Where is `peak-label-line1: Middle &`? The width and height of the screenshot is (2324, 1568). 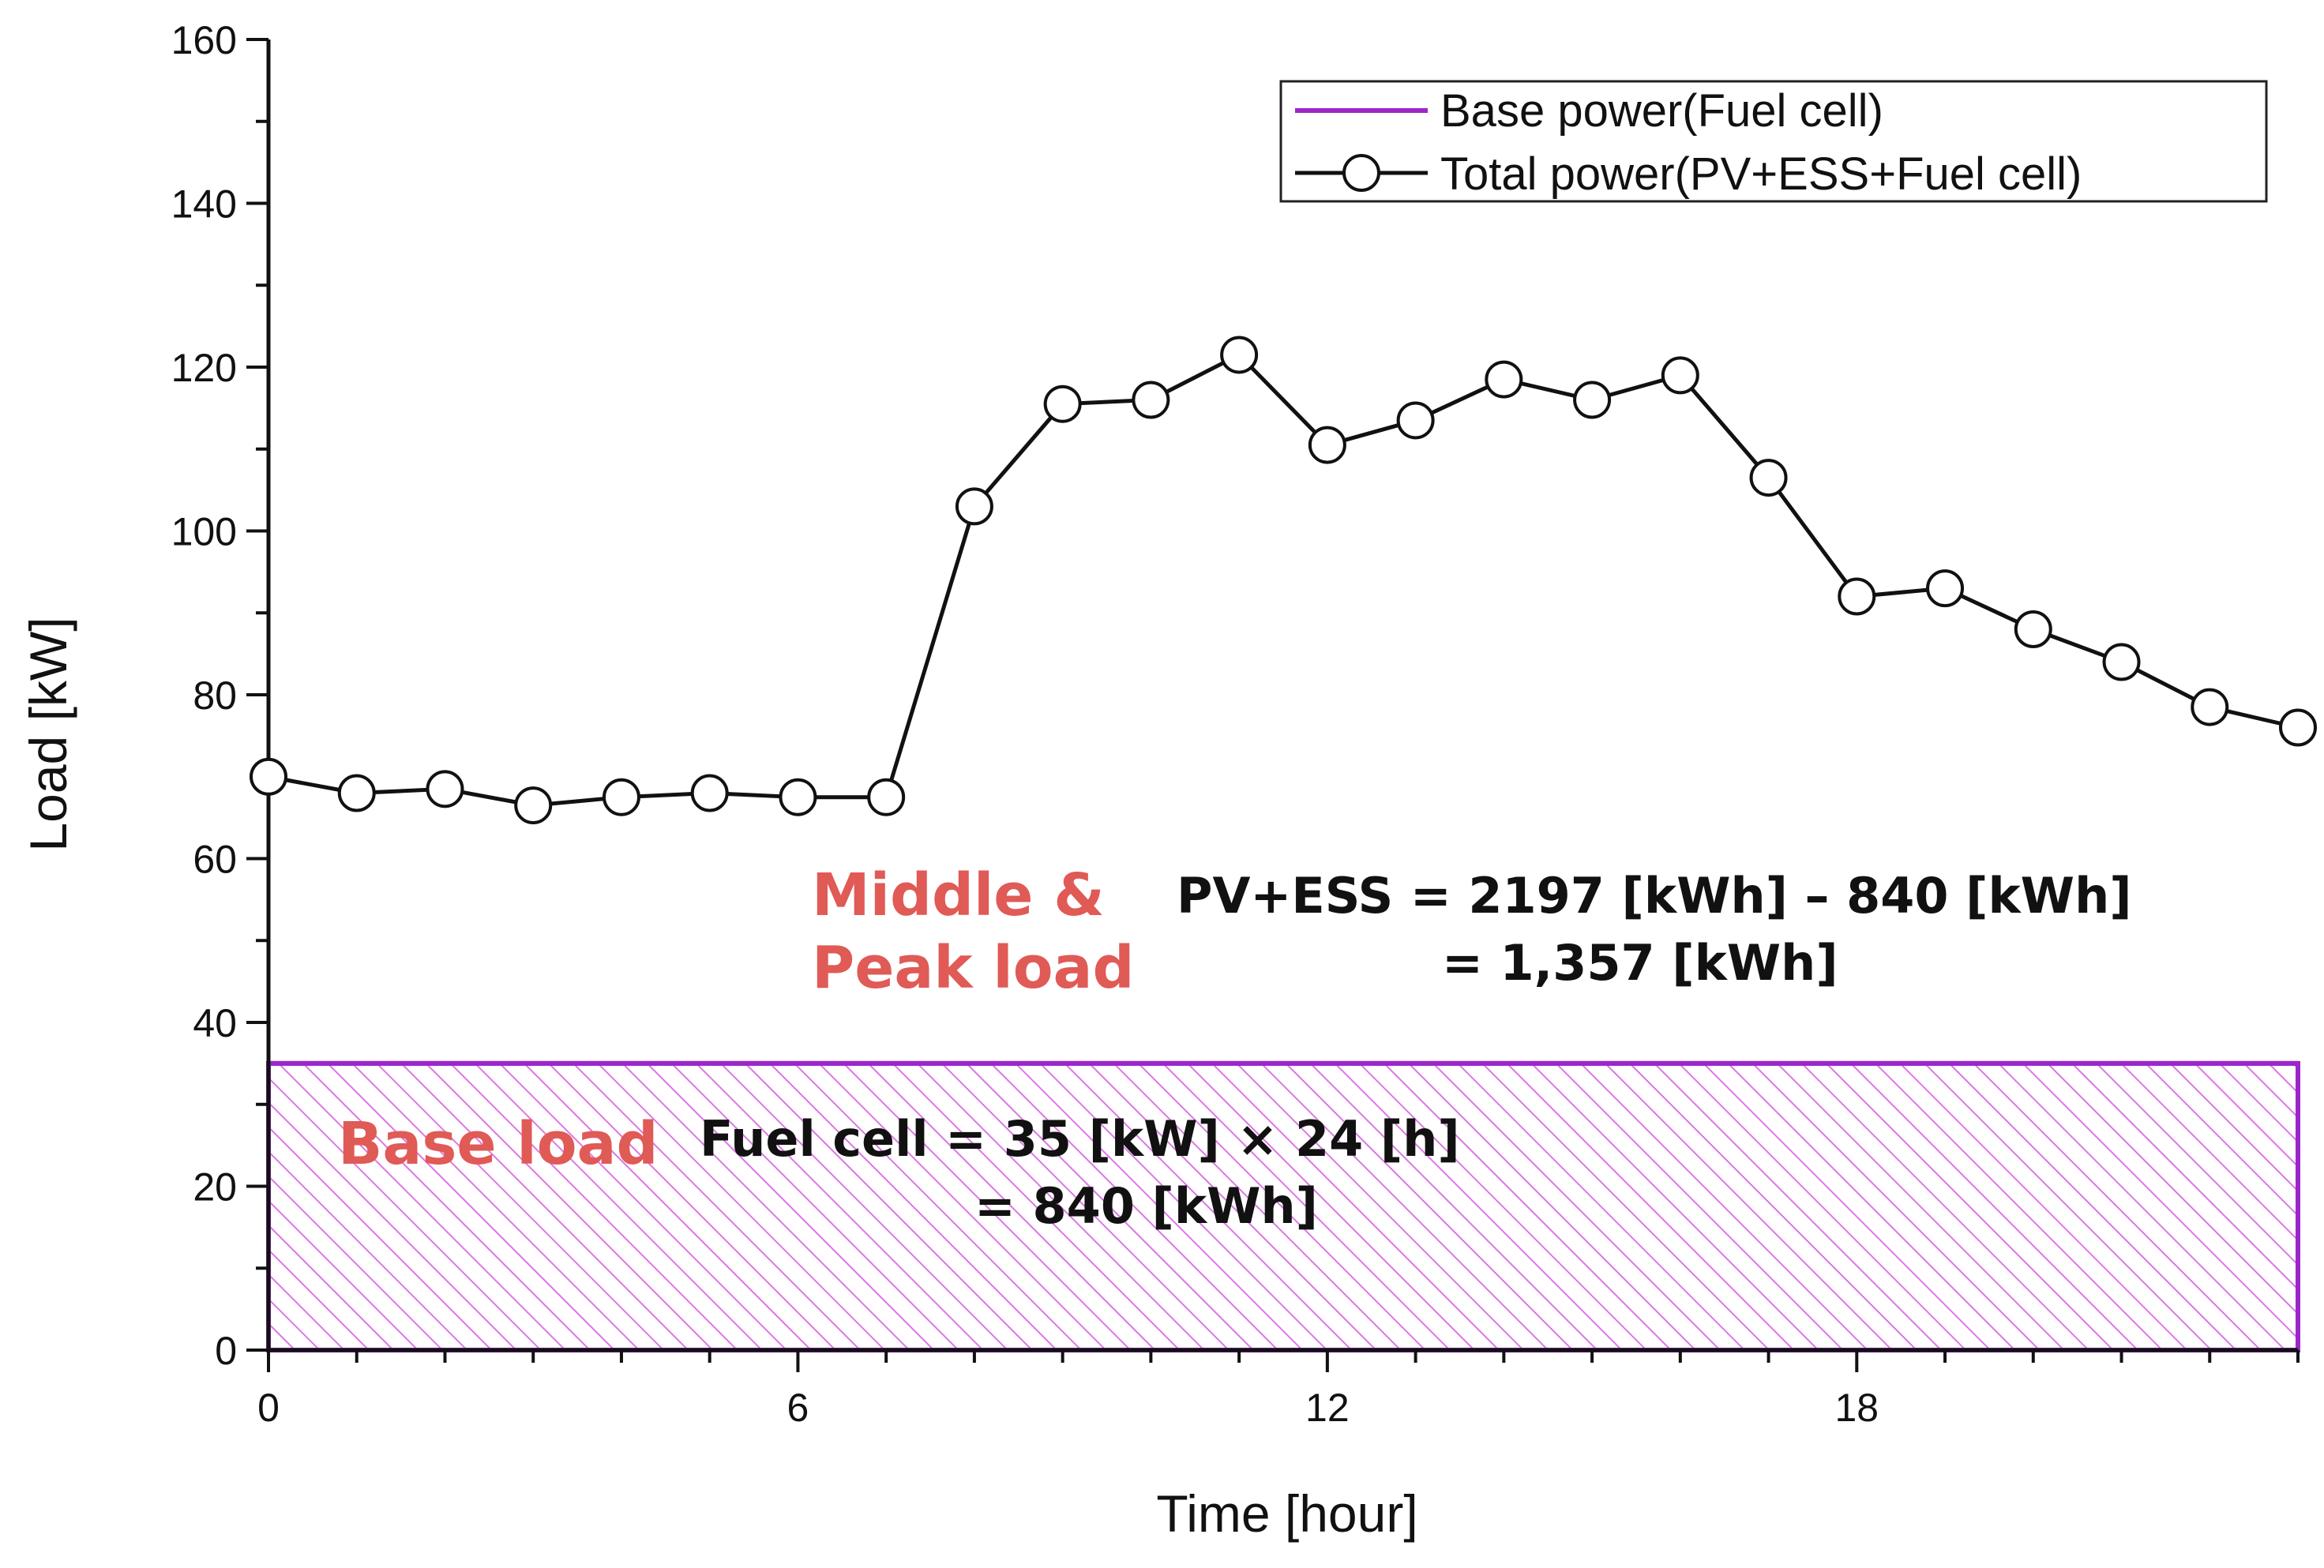 peak-label-line1: Middle & is located at coordinates (958, 895).